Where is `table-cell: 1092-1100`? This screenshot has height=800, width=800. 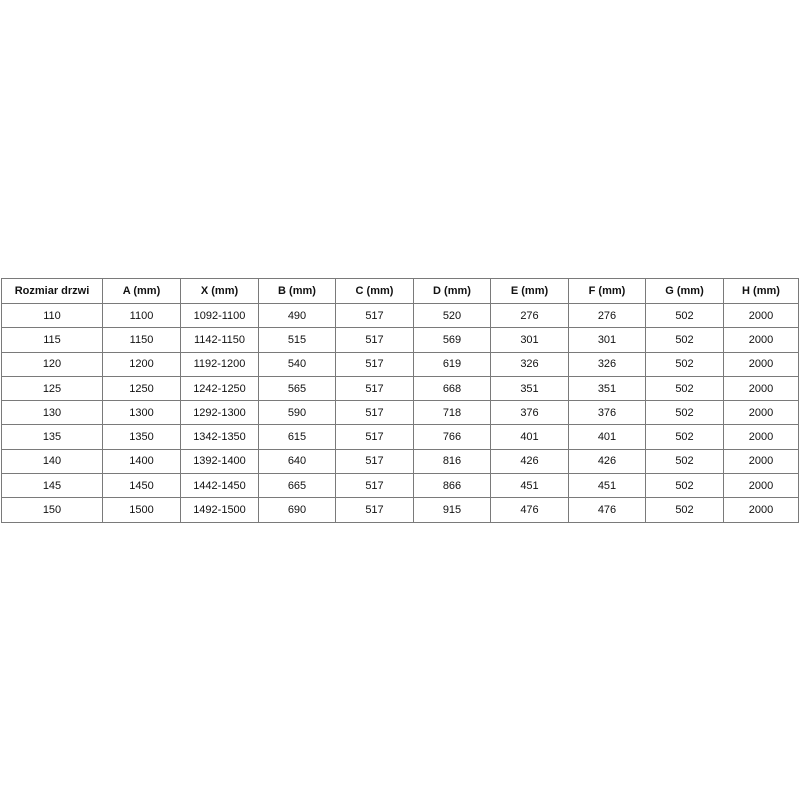 table-cell: 1092-1100 is located at coordinates (219, 315).